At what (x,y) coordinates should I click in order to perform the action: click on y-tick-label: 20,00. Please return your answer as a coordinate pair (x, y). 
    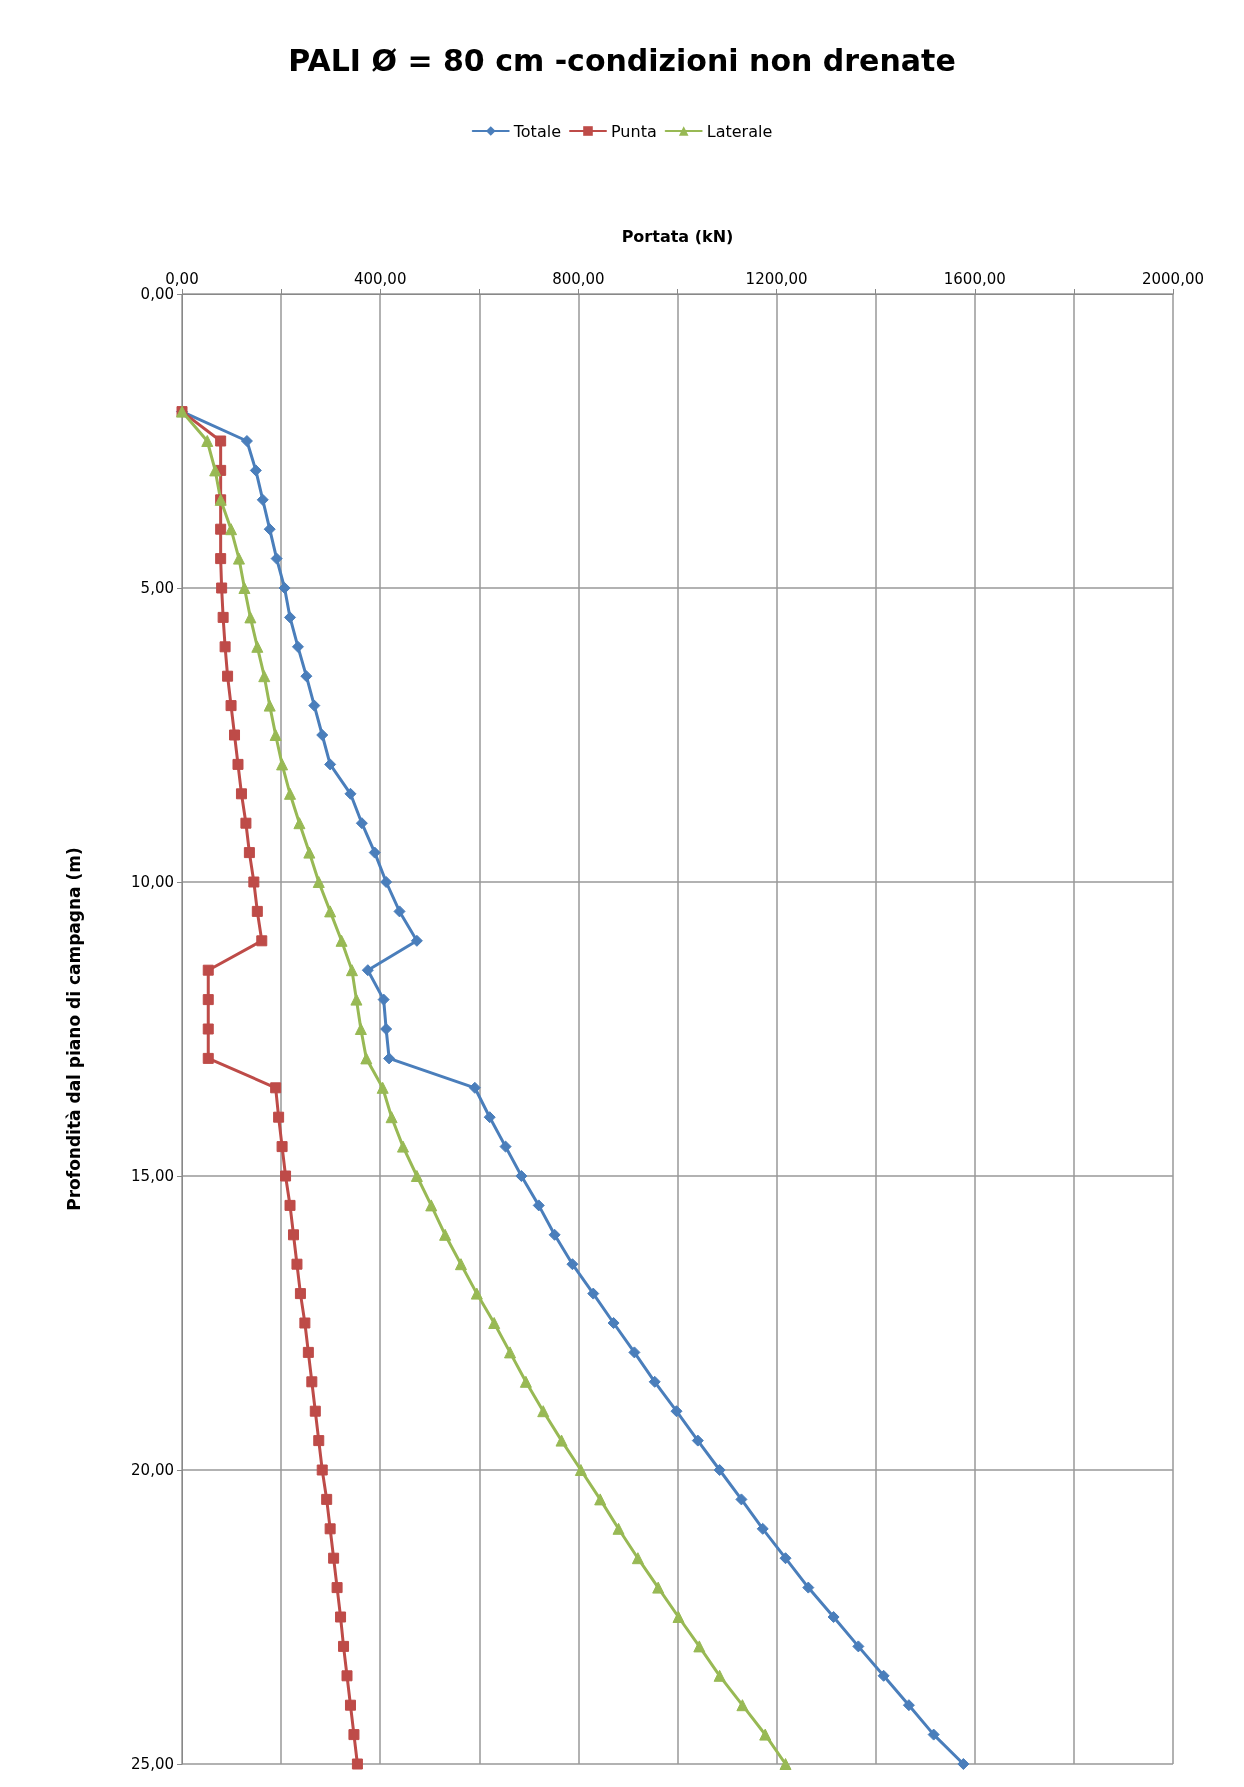
    Looking at the image, I should click on (152, 1470).